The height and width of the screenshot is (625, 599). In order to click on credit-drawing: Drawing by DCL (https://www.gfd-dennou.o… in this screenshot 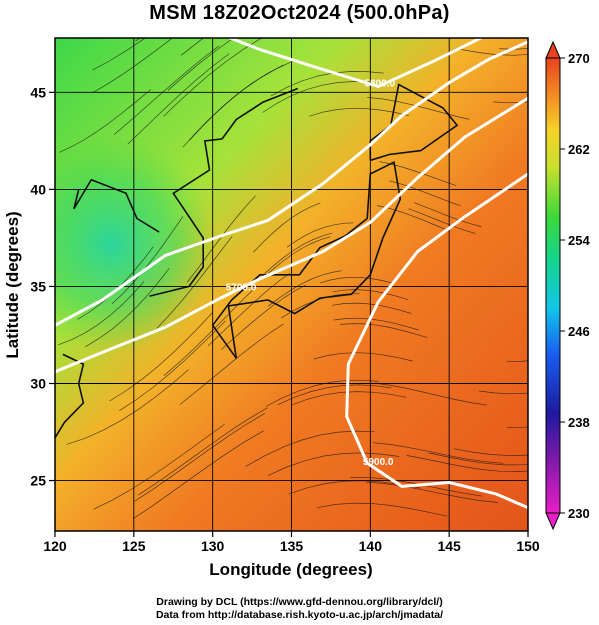, I will do `click(299, 602)`.